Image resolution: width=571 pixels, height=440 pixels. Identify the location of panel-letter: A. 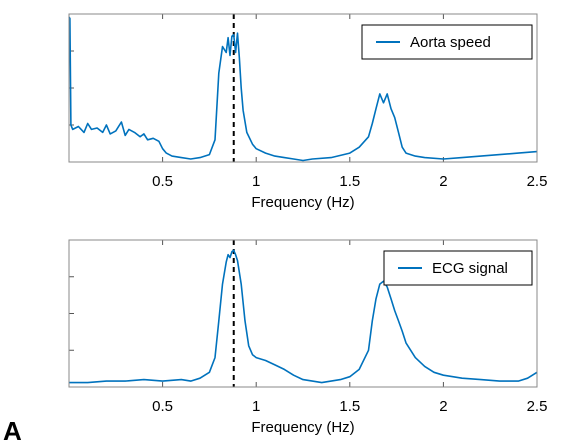
(12, 428).